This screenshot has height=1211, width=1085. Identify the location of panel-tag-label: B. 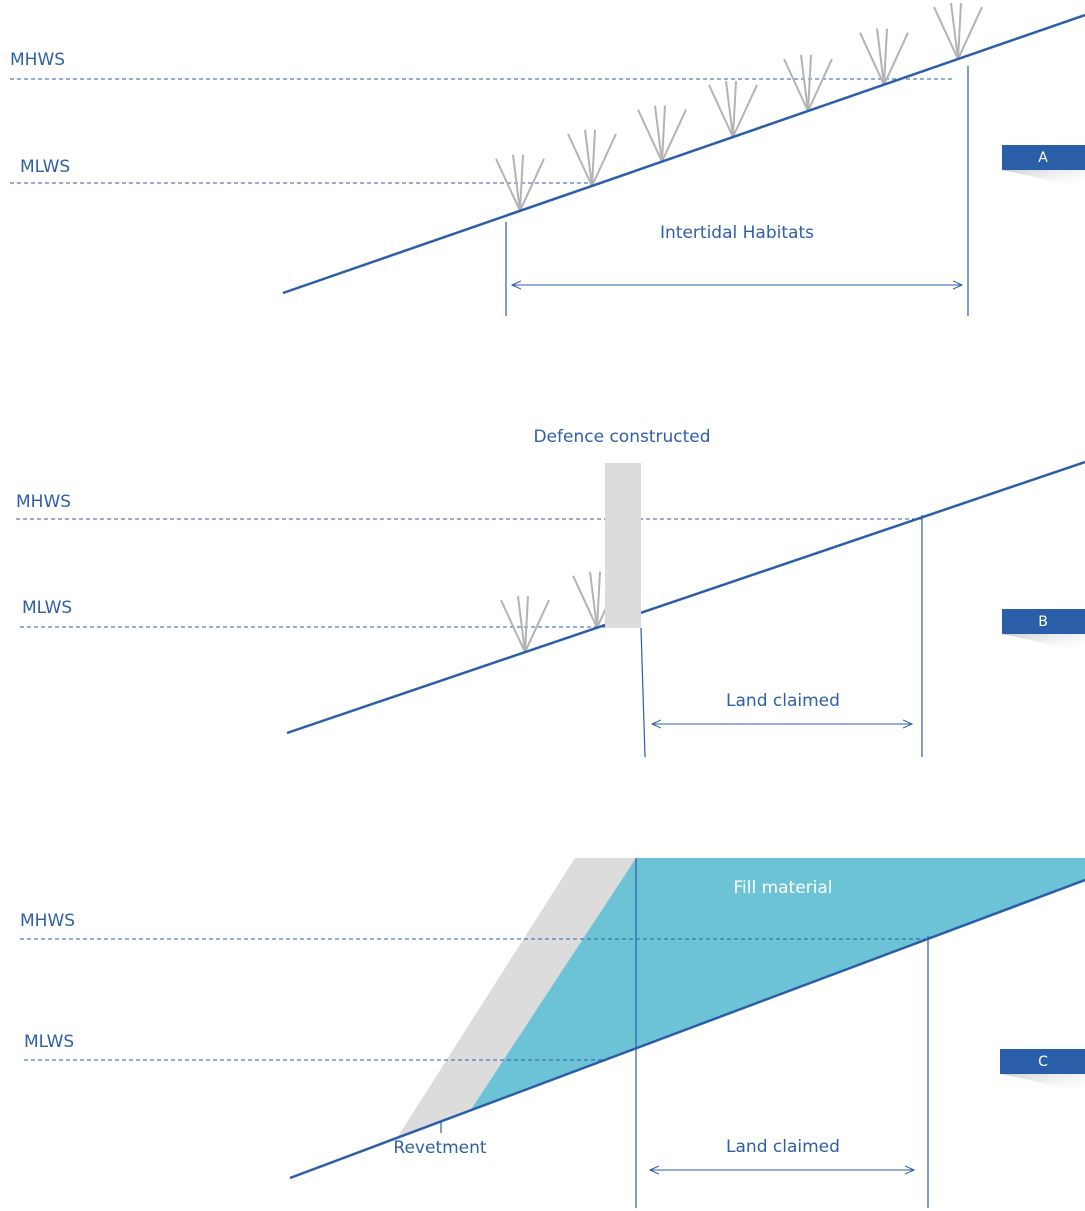
(1043, 622).